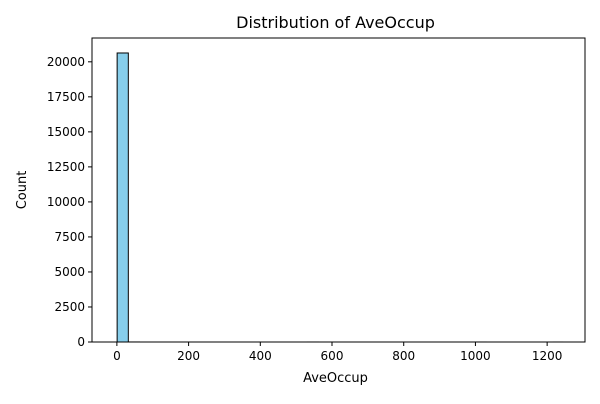 Image resolution: width=600 pixels, height=404 pixels. I want to click on y-axis-ticks: 0 2500 5000 7500 10000 12500 15000 17500 20000, so click(69, 202).